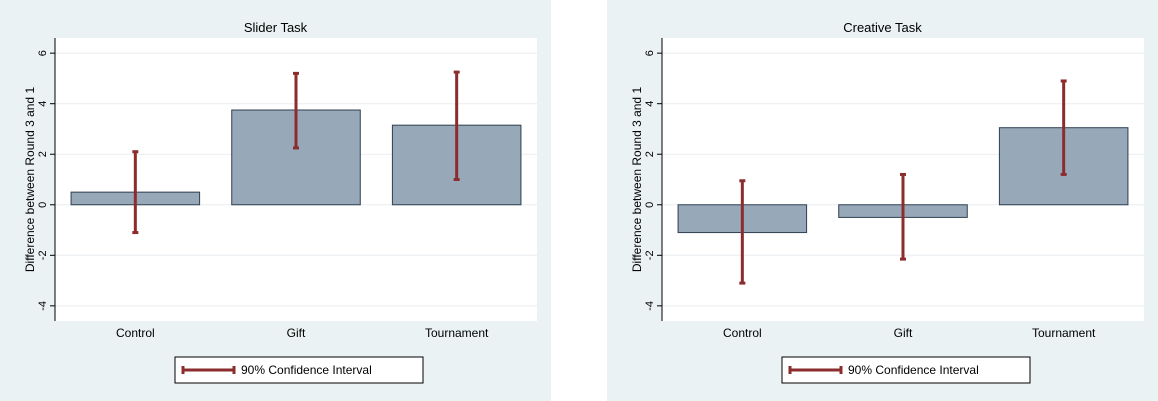  What do you see at coordinates (882, 27) in the screenshot?
I see `chart-title: Creative Task` at bounding box center [882, 27].